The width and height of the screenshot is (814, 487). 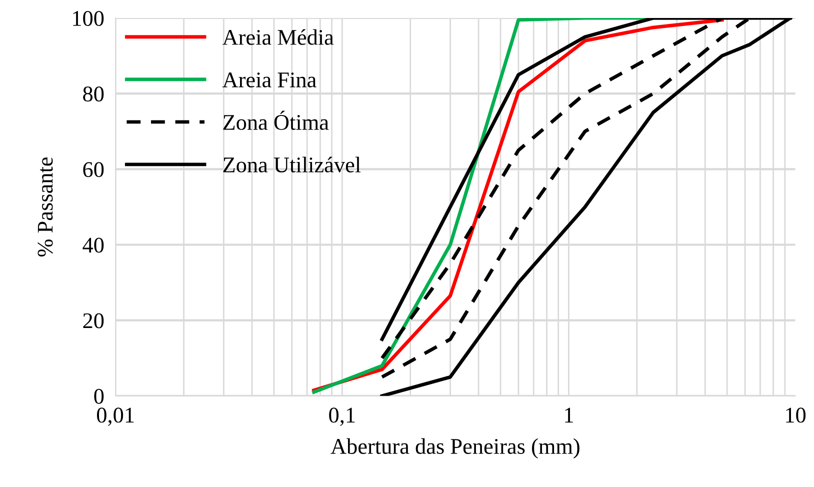 I want to click on y-tick-label: 0, so click(x=99, y=396).